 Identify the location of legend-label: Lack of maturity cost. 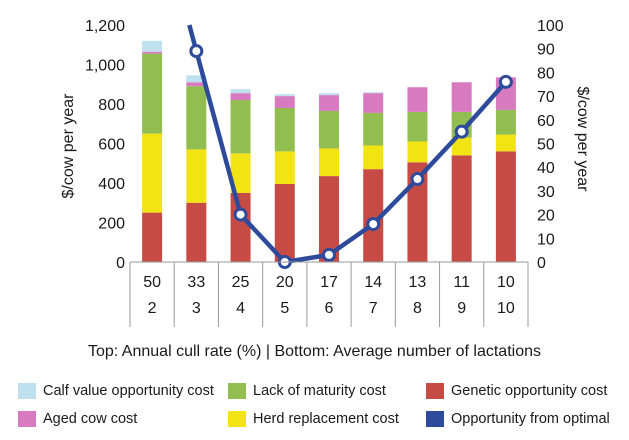
(319, 391).